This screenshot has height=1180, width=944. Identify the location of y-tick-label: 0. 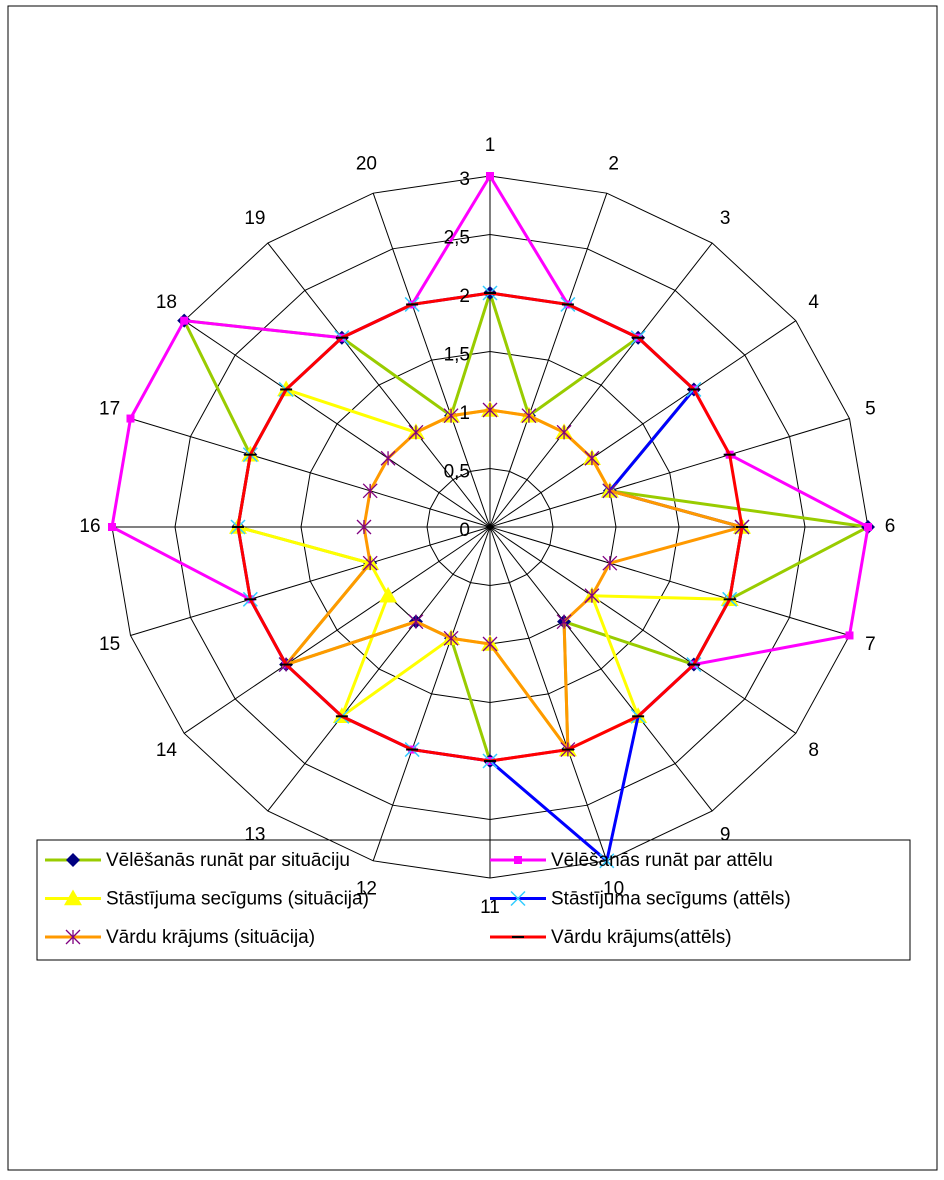
(464, 530).